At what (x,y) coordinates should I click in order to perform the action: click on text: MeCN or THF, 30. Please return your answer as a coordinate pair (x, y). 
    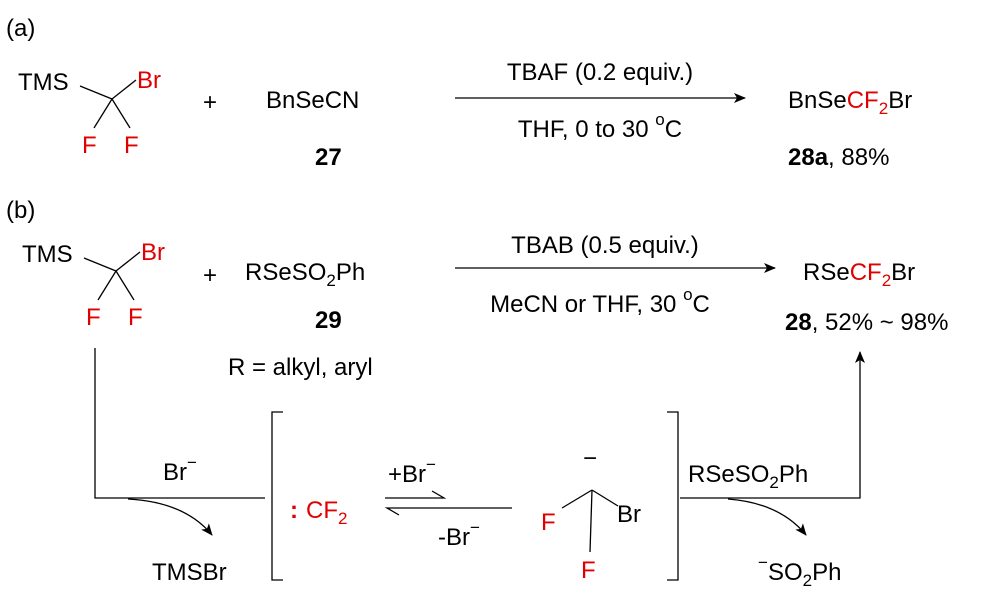
    Looking at the image, I should click on (586, 304).